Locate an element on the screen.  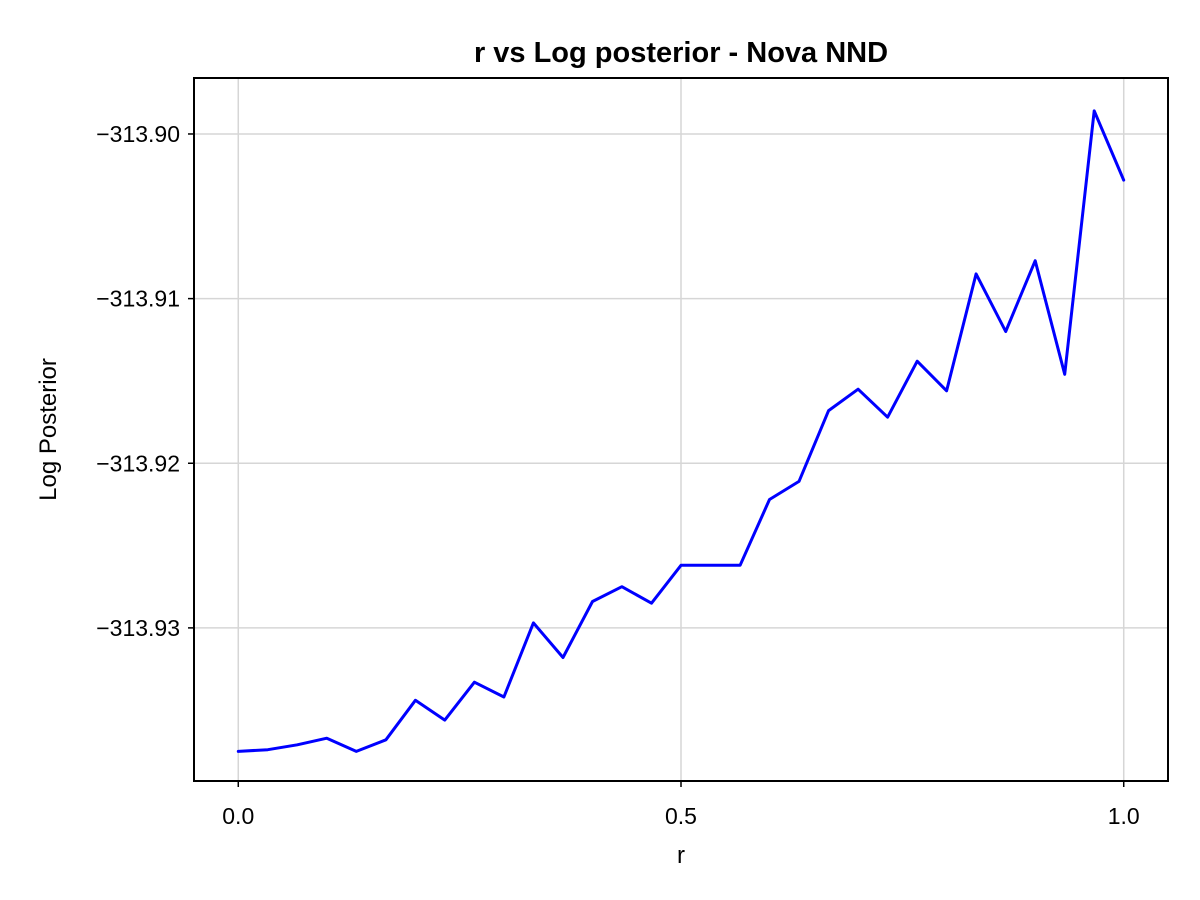
y-axis-label: Log Posterior is located at coordinates (48, 429).